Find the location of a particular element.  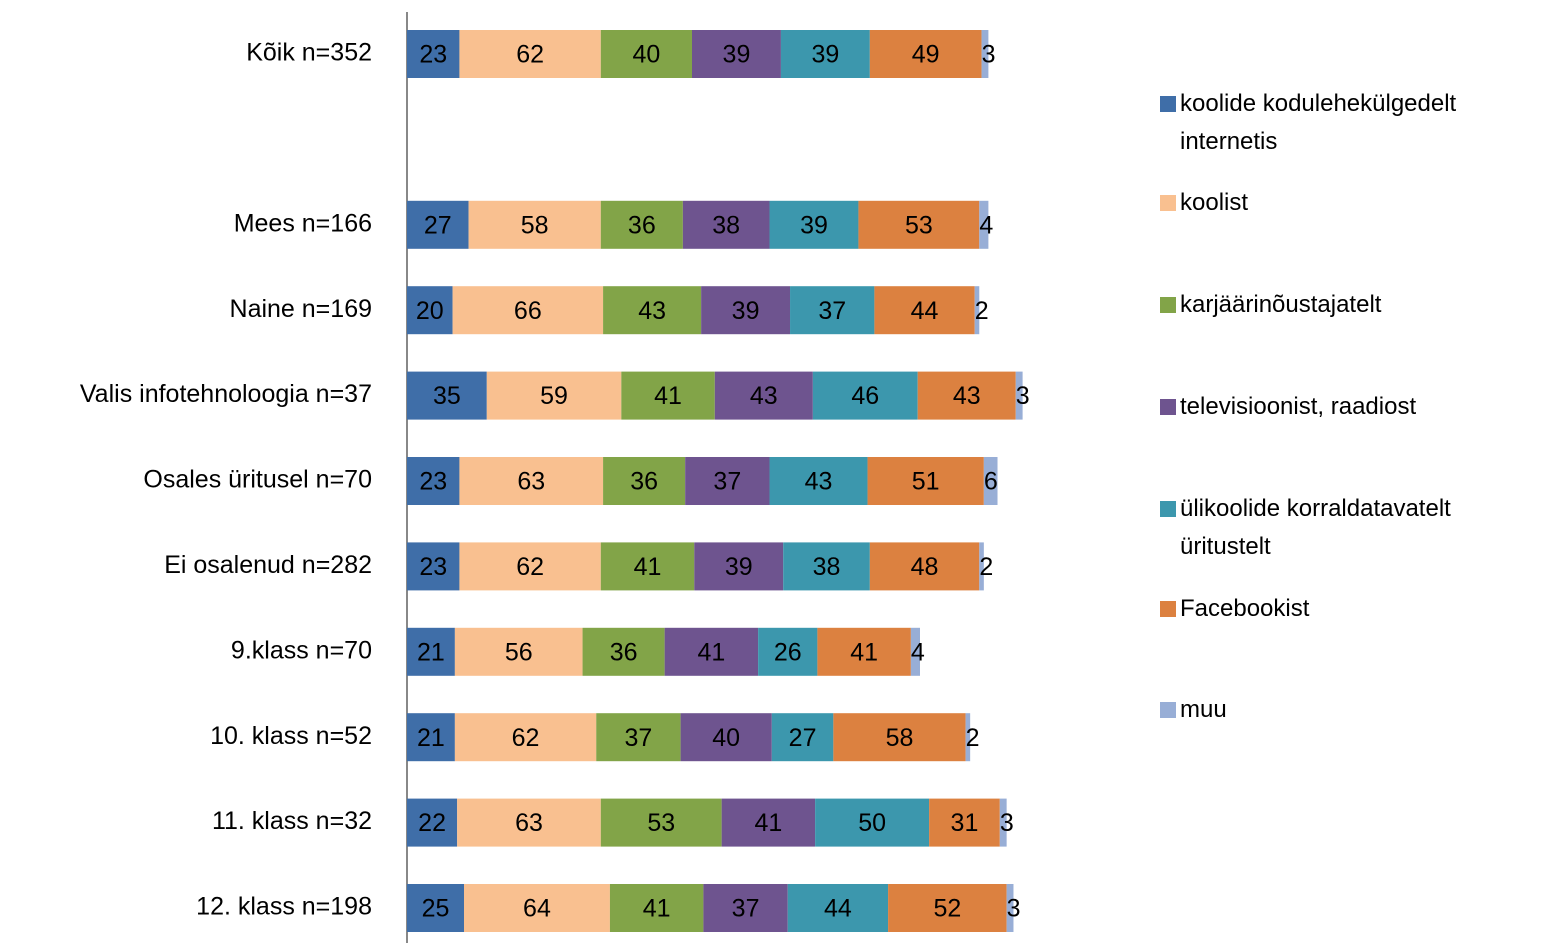

data-label: 50 is located at coordinates (872, 823).